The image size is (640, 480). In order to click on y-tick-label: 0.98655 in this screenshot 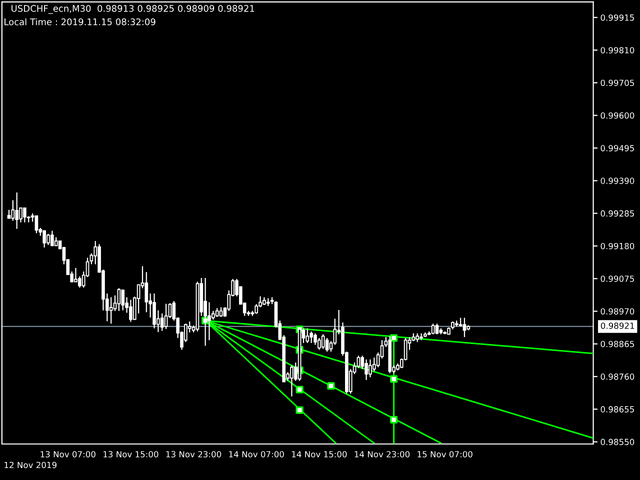, I will do `click(617, 409)`.